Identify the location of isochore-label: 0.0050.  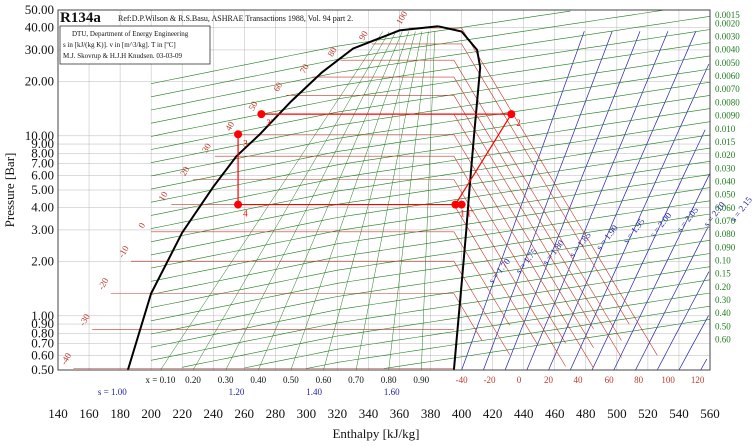
(727, 63).